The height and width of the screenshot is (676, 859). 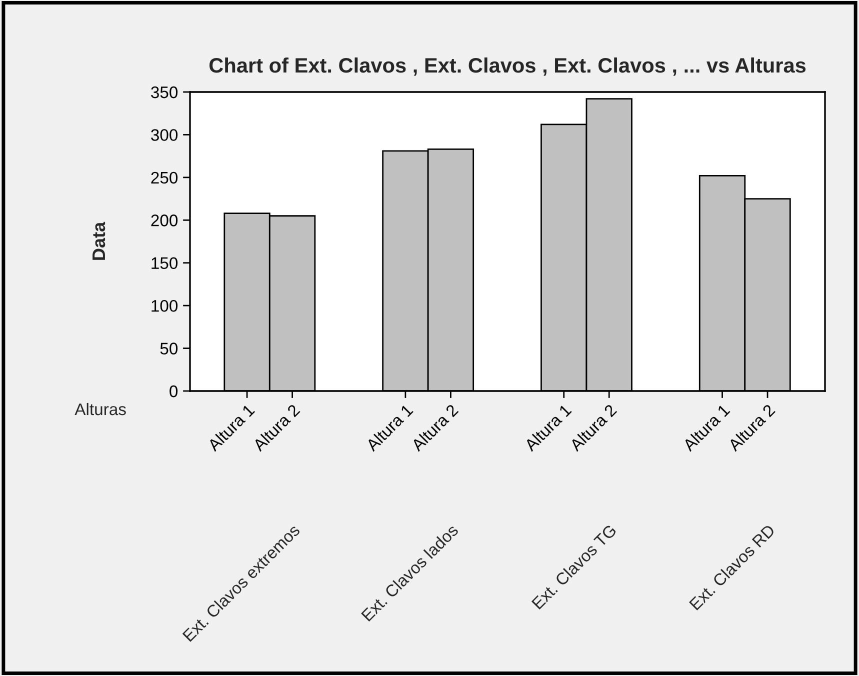 What do you see at coordinates (164, 135) in the screenshot?
I see `y-tick-label: 300` at bounding box center [164, 135].